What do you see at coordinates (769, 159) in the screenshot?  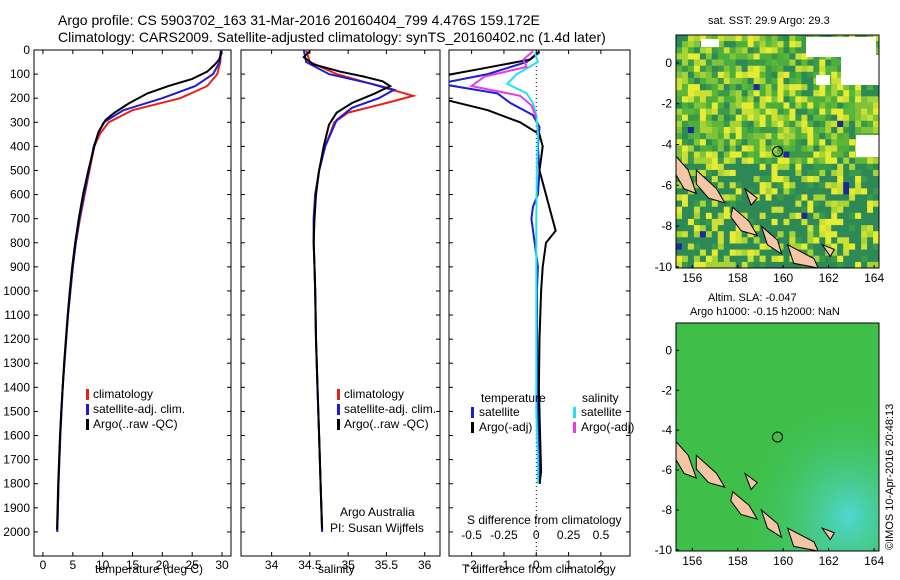 I see `sst-map: 156 158 160 162 164 0 -2 -4 -6 -8 -10` at bounding box center [769, 159].